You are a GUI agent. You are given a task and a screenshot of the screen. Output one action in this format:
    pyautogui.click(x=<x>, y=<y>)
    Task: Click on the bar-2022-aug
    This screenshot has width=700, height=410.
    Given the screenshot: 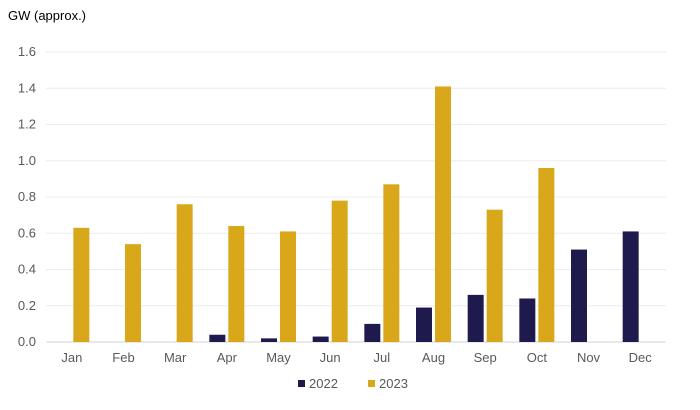 What is the action you would take?
    pyautogui.click(x=424, y=324)
    